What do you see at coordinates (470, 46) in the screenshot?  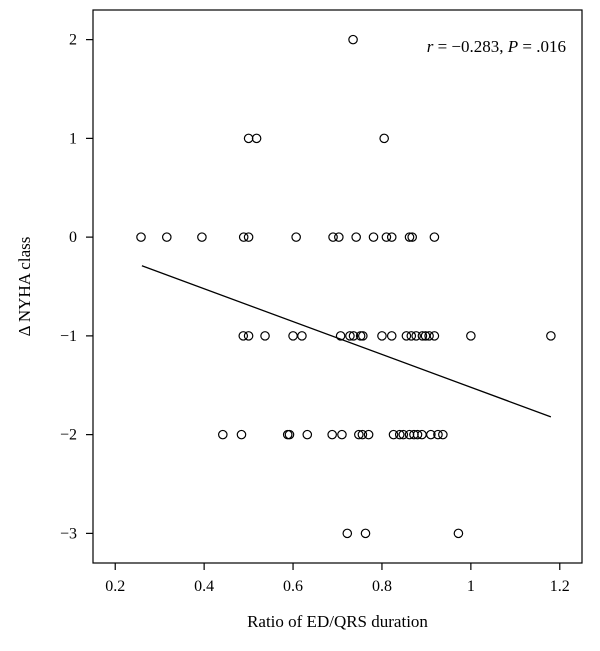 I see `r-value: = −0.283,` at bounding box center [470, 46].